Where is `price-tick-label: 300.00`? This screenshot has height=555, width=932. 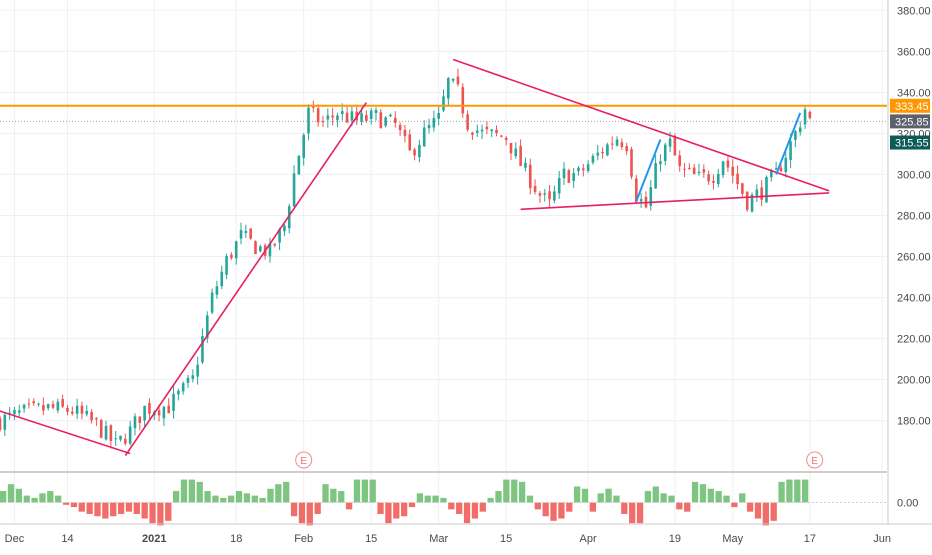 price-tick-label: 300.00 is located at coordinates (914, 175).